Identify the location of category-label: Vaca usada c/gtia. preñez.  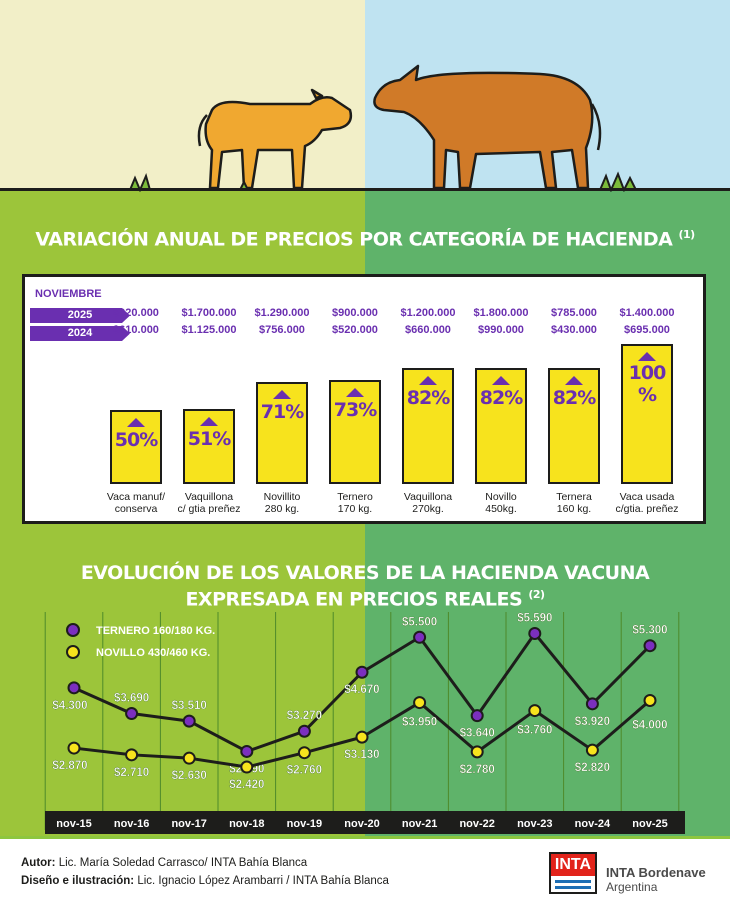
(647, 503).